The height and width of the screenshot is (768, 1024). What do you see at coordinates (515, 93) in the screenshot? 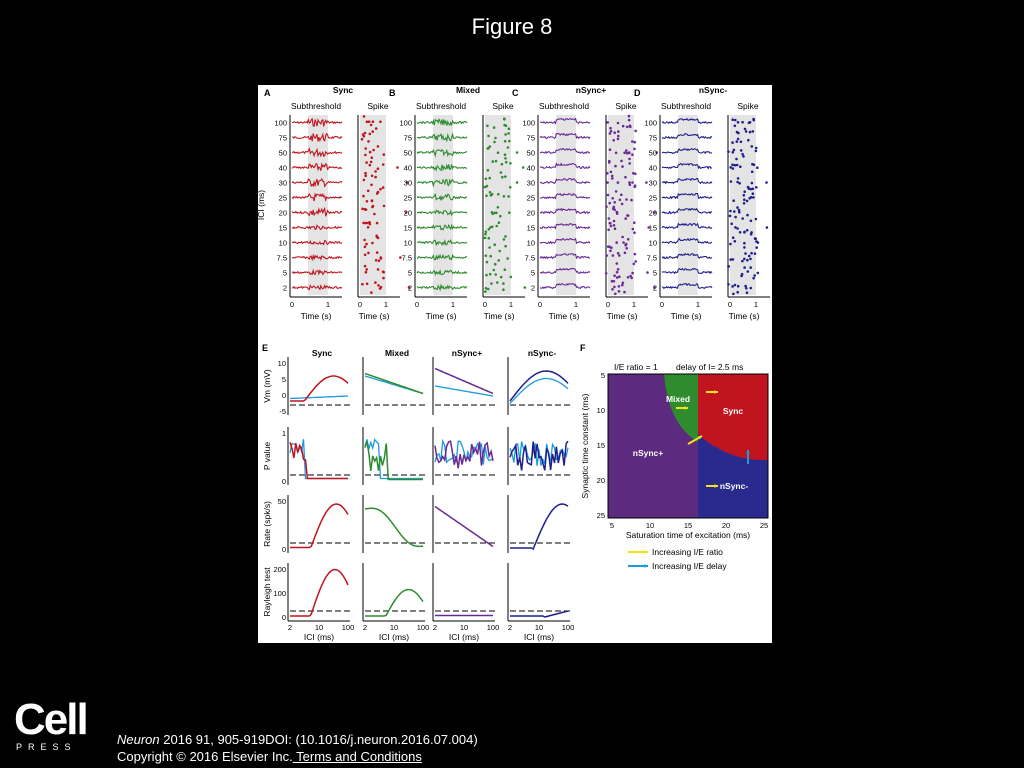
I see `panel-letter: C` at bounding box center [515, 93].